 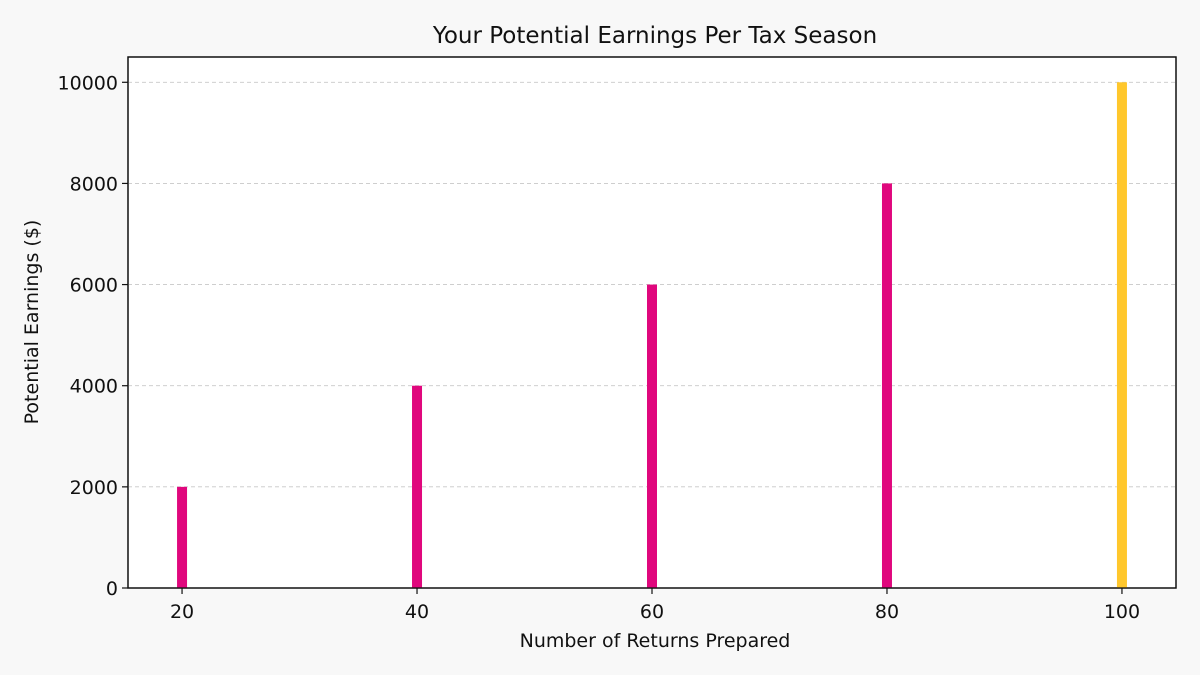 What do you see at coordinates (94, 387) in the screenshot?
I see `y-tick-label: 4000` at bounding box center [94, 387].